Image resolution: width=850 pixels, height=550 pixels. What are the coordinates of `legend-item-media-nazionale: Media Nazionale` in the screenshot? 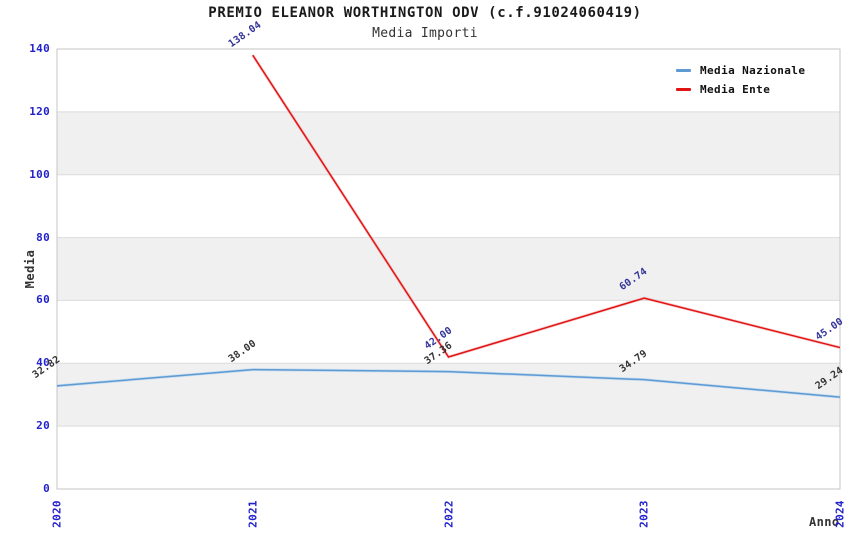 It's located at (740, 70).